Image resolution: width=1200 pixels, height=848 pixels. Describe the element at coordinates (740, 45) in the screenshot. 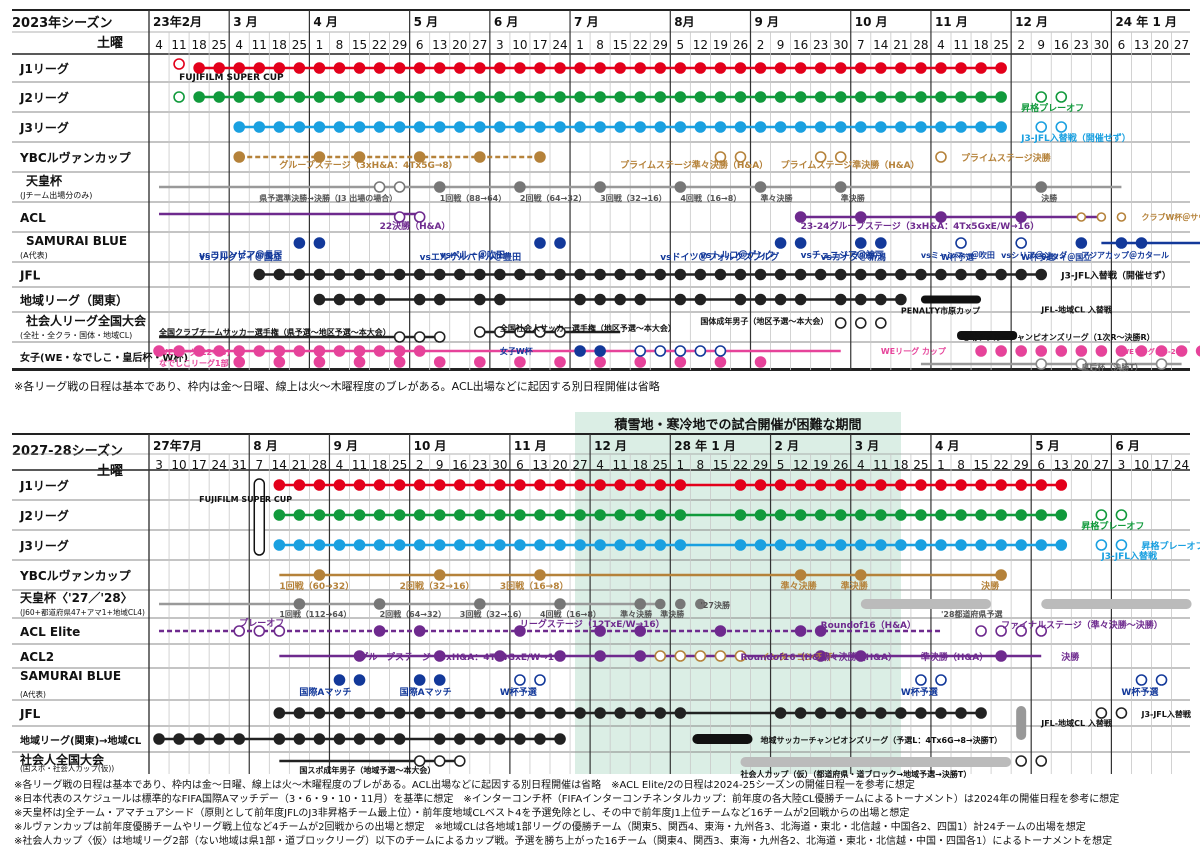

I see `day-label: 26` at that location.